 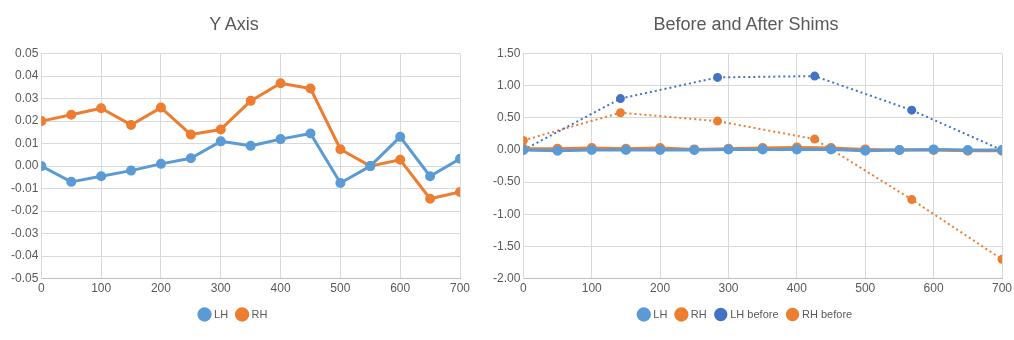 I want to click on y-tick-label: -0.03, so click(x=24, y=232).